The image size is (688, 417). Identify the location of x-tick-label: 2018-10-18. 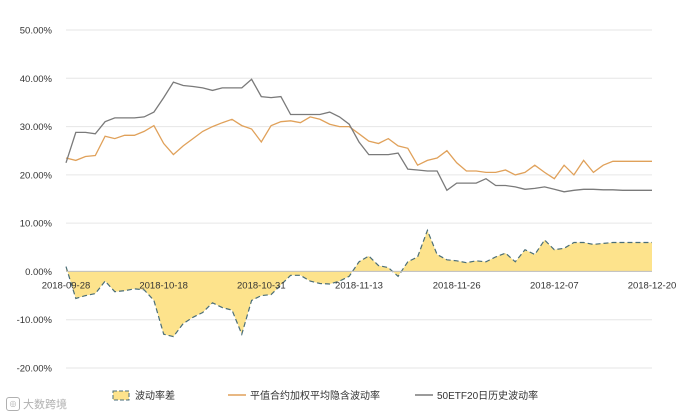
(163, 285).